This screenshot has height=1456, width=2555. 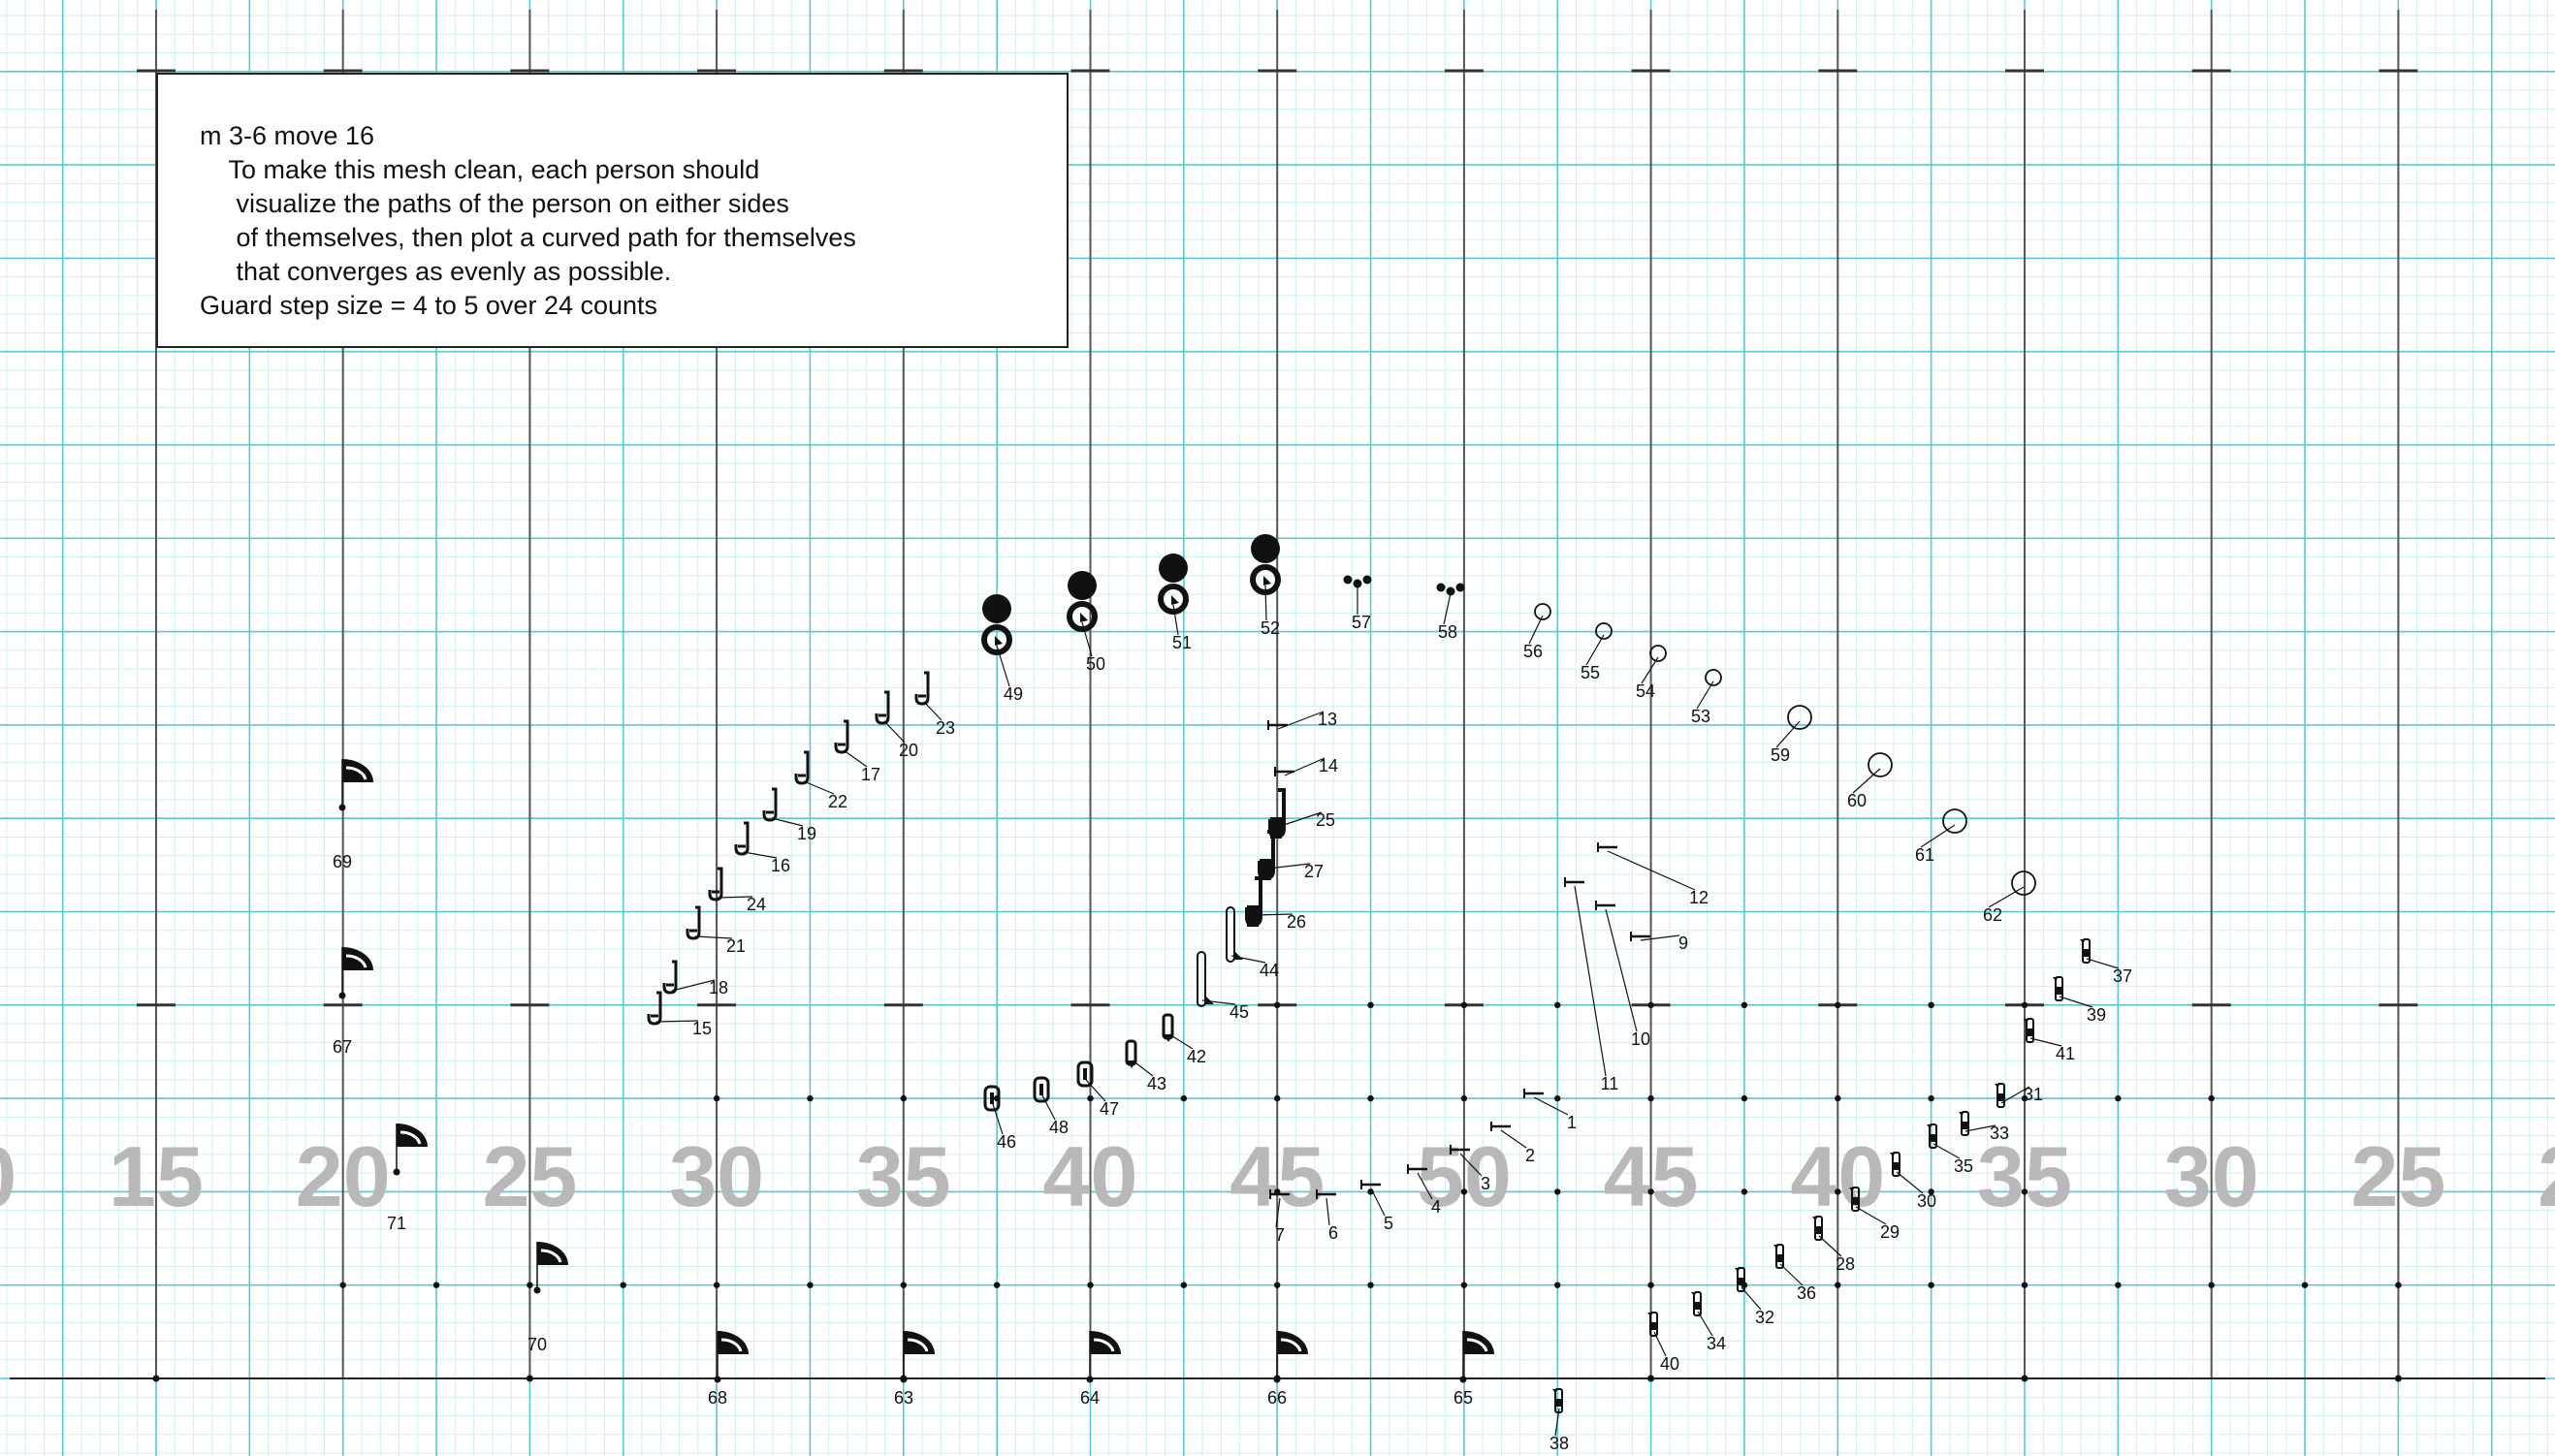 I want to click on performer-label: 30, so click(x=1926, y=1201).